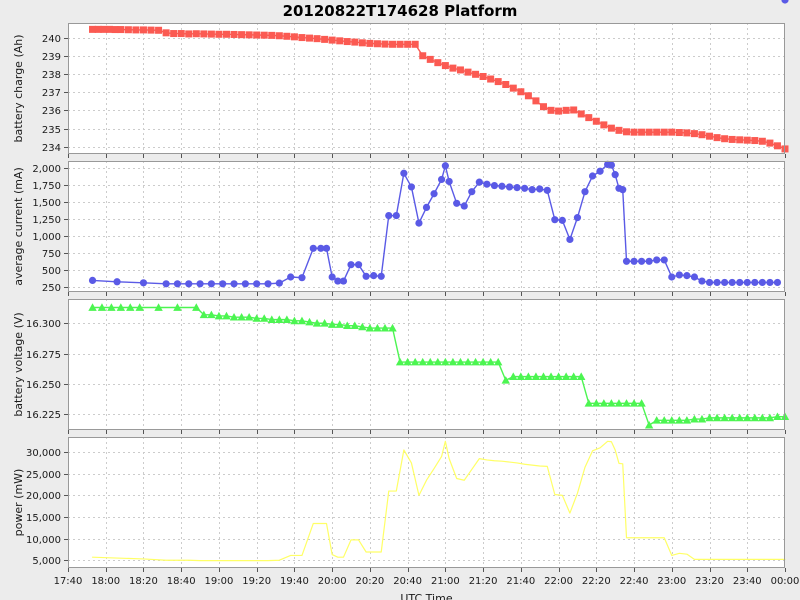  I want to click on x-axis-label: UTC Time, so click(426, 596).